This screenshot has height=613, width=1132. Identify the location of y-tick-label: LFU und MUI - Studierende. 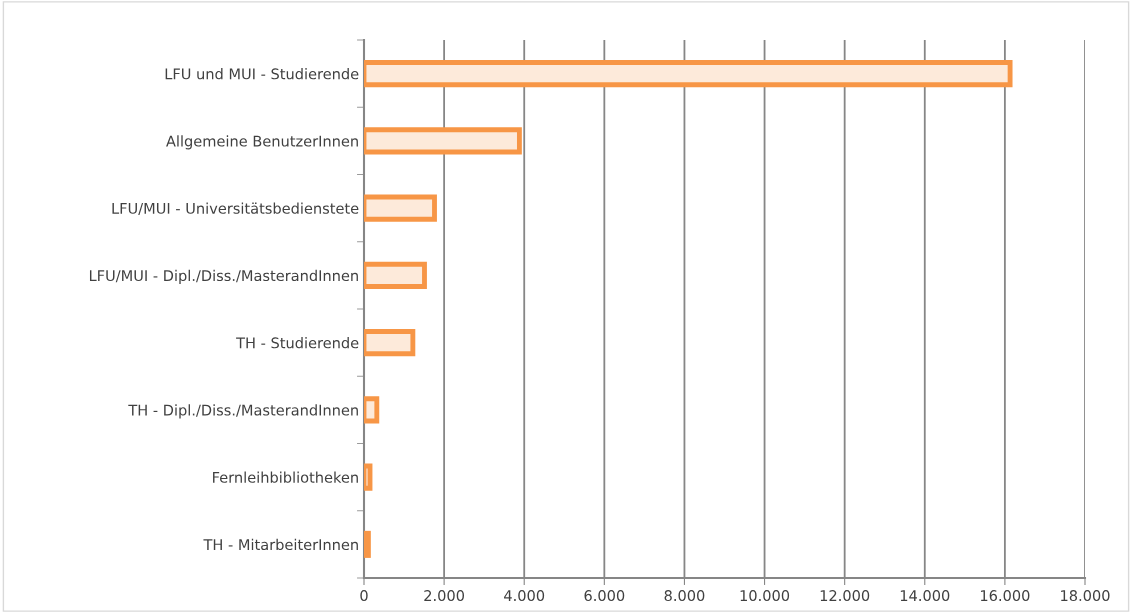
(262, 74).